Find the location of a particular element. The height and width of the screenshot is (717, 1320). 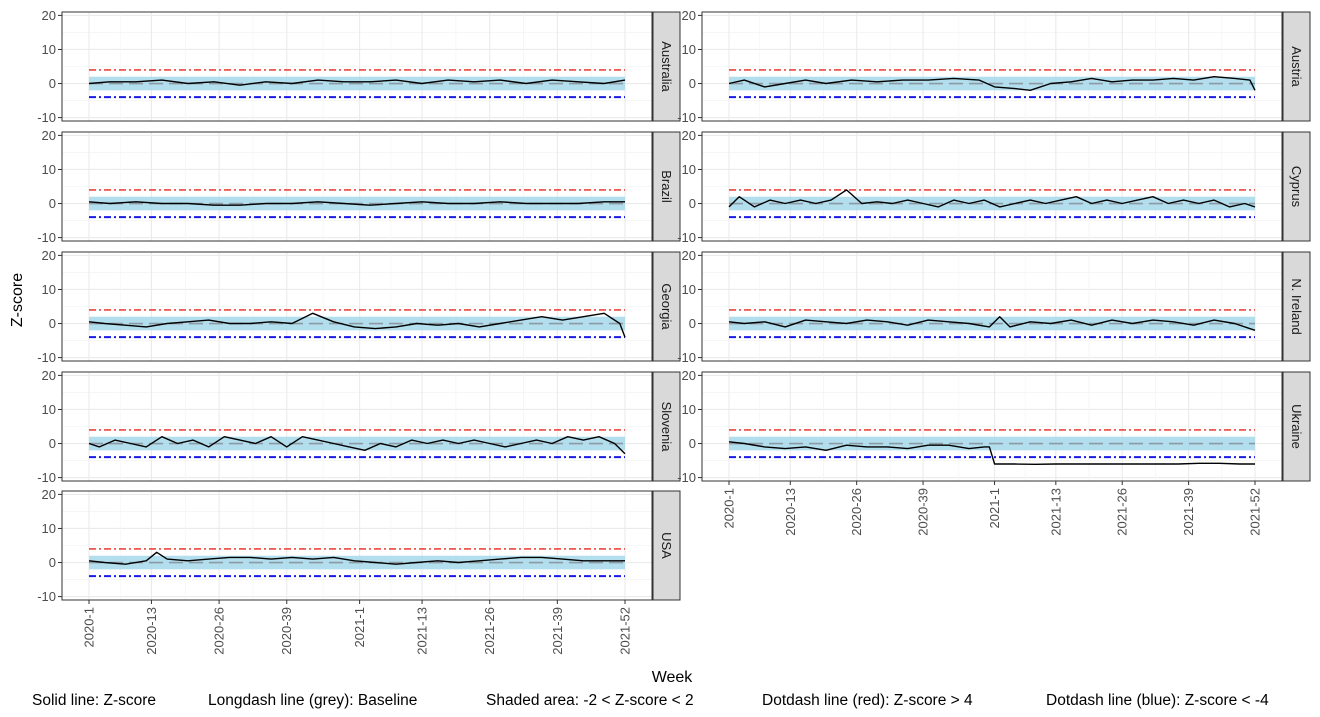

panel-n-ireland: -10 0 10 20 N. Ireland is located at coordinates (994, 306).